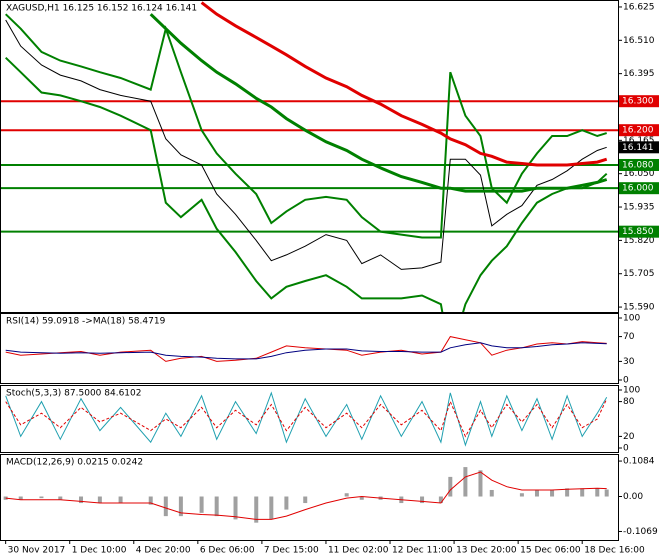 The width and height of the screenshot is (660, 560). What do you see at coordinates (629, 362) in the screenshot?
I see `y-tick-label: 30` at bounding box center [629, 362].